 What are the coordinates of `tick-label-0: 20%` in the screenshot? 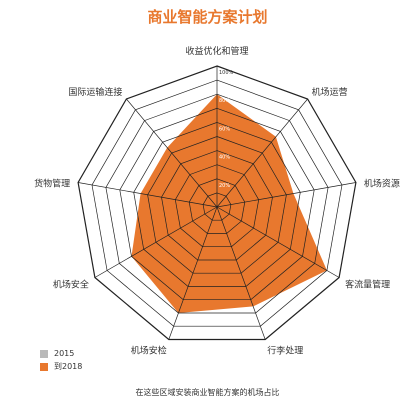 It's located at (224, 186).